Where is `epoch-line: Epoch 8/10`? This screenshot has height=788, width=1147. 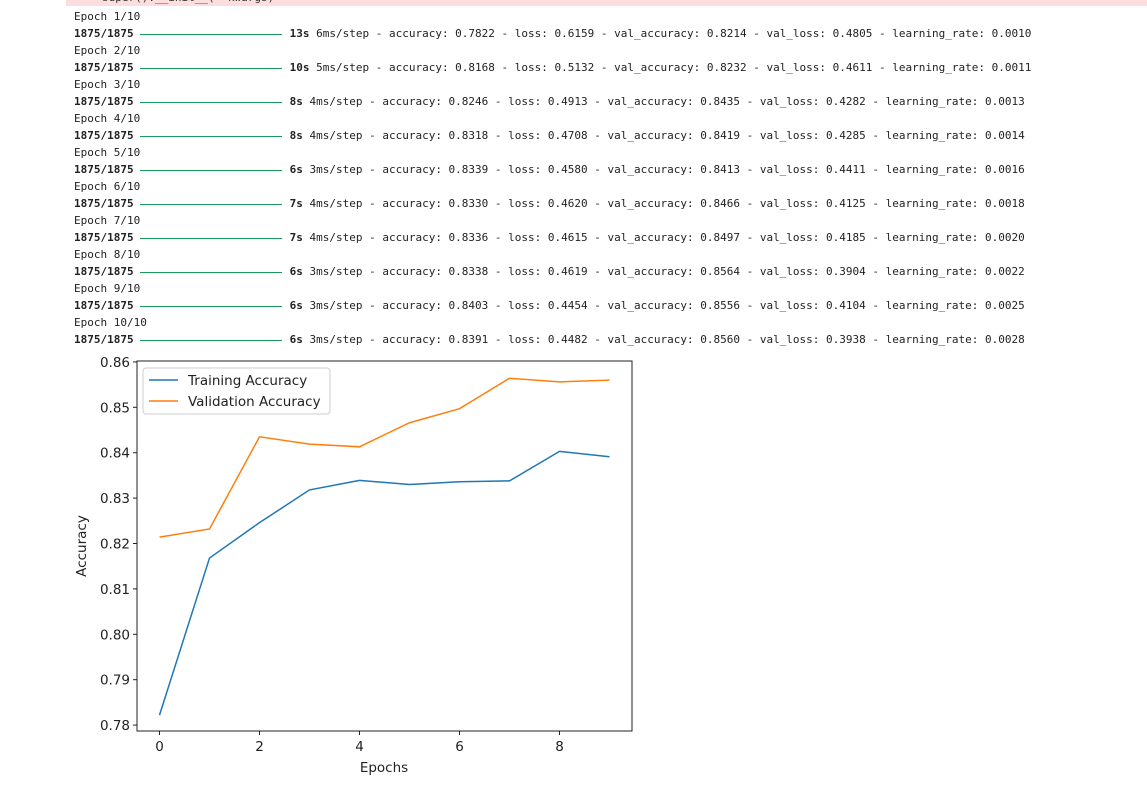 epoch-line: Epoch 8/10 is located at coordinates (107, 254).